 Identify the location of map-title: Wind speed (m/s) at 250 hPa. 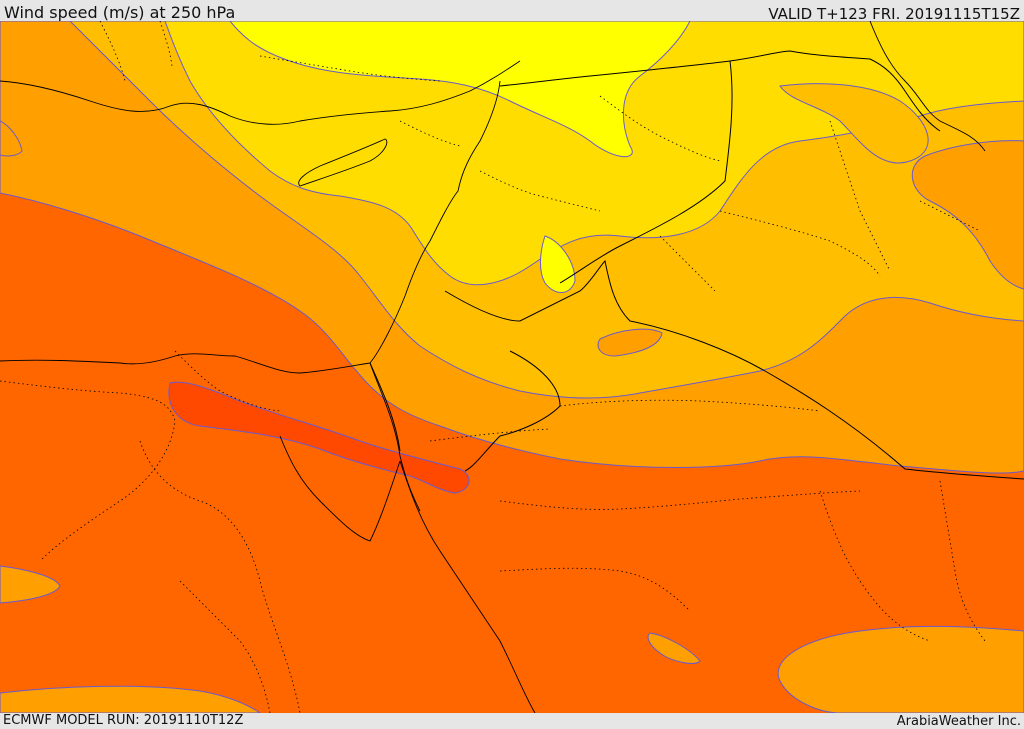
(120, 12).